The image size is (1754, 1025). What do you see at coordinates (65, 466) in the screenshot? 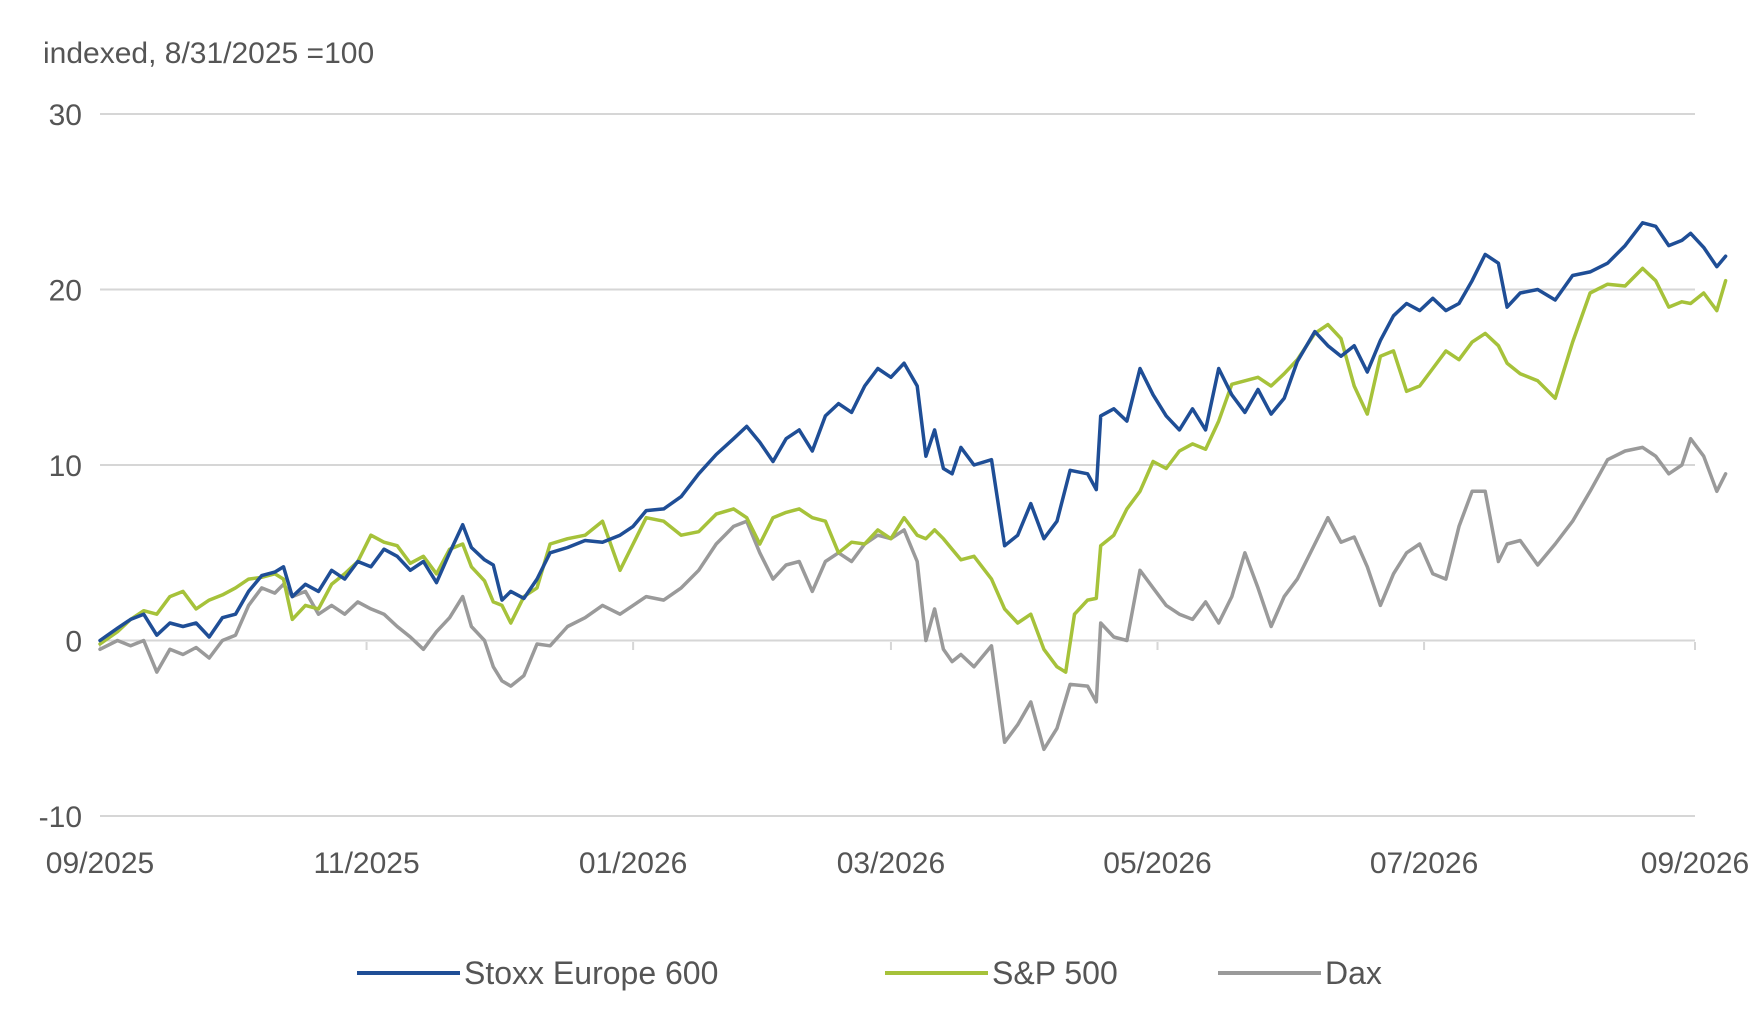
I see `y-tick-label: 10` at bounding box center [65, 466].